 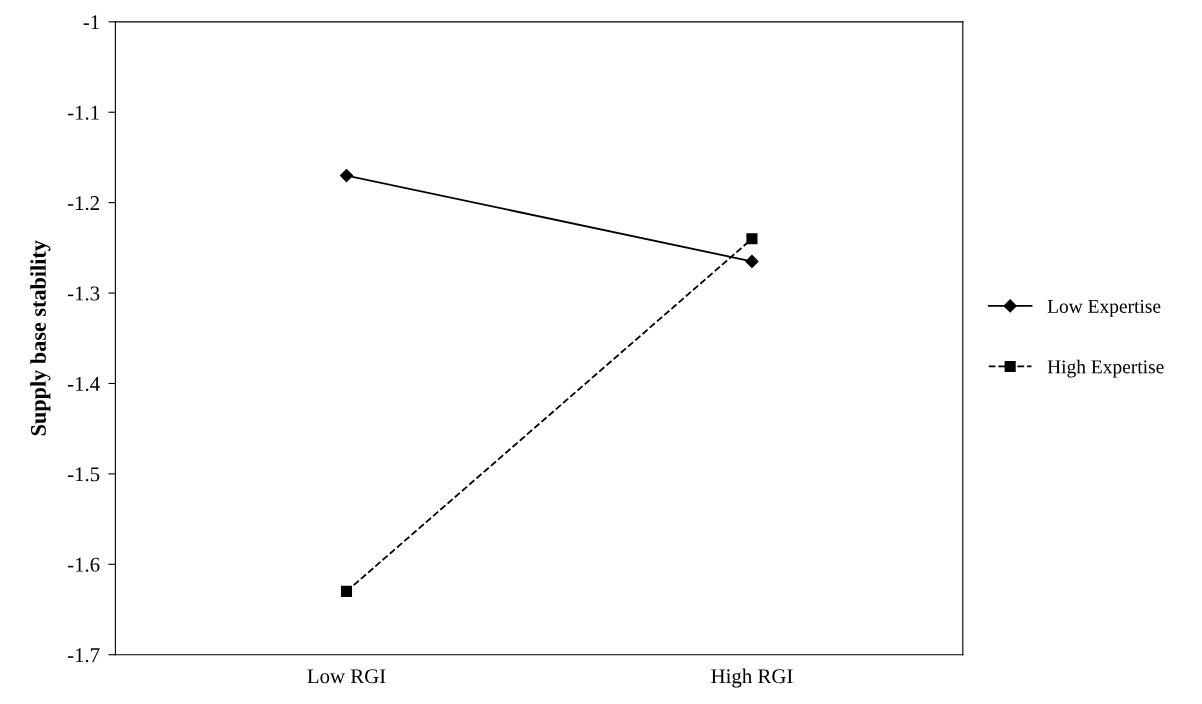 What do you see at coordinates (83, 293) in the screenshot?
I see `y-tick-label: -1.3` at bounding box center [83, 293].